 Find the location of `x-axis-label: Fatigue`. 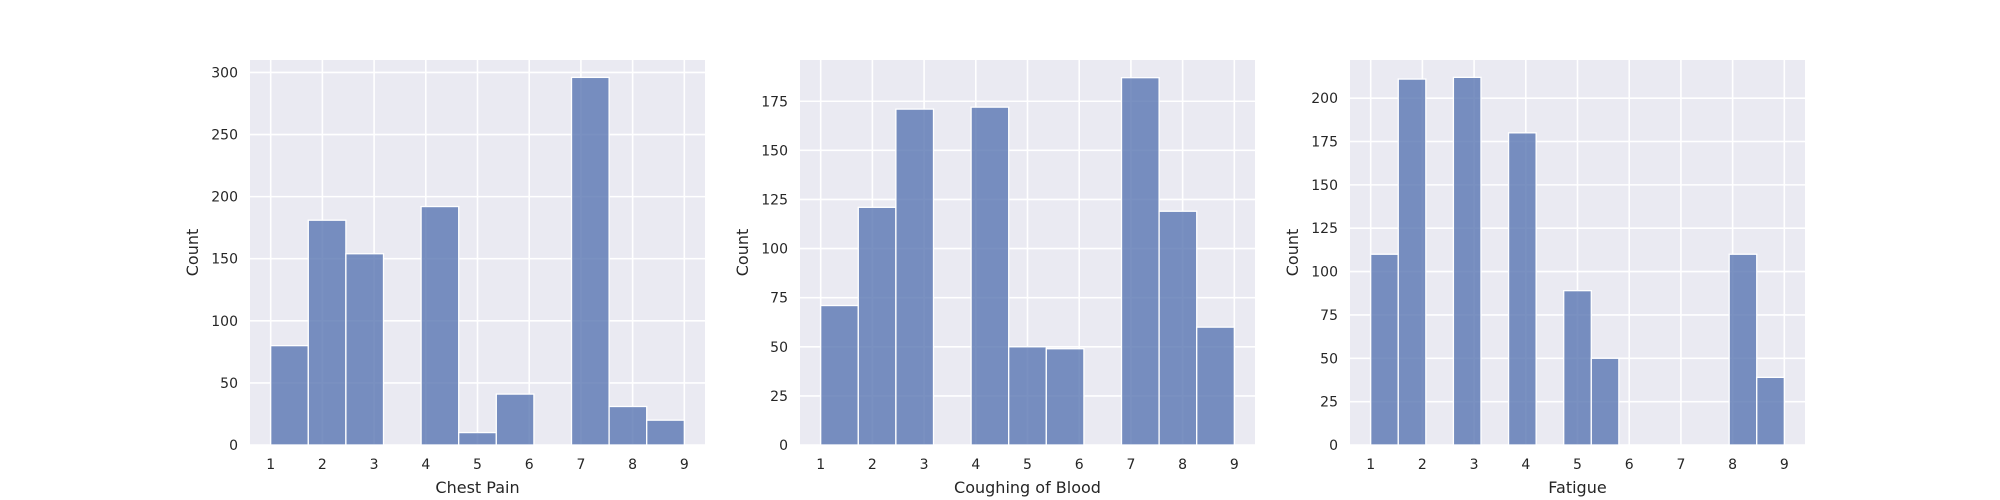

x-axis-label: Fatigue is located at coordinates (1577, 487).